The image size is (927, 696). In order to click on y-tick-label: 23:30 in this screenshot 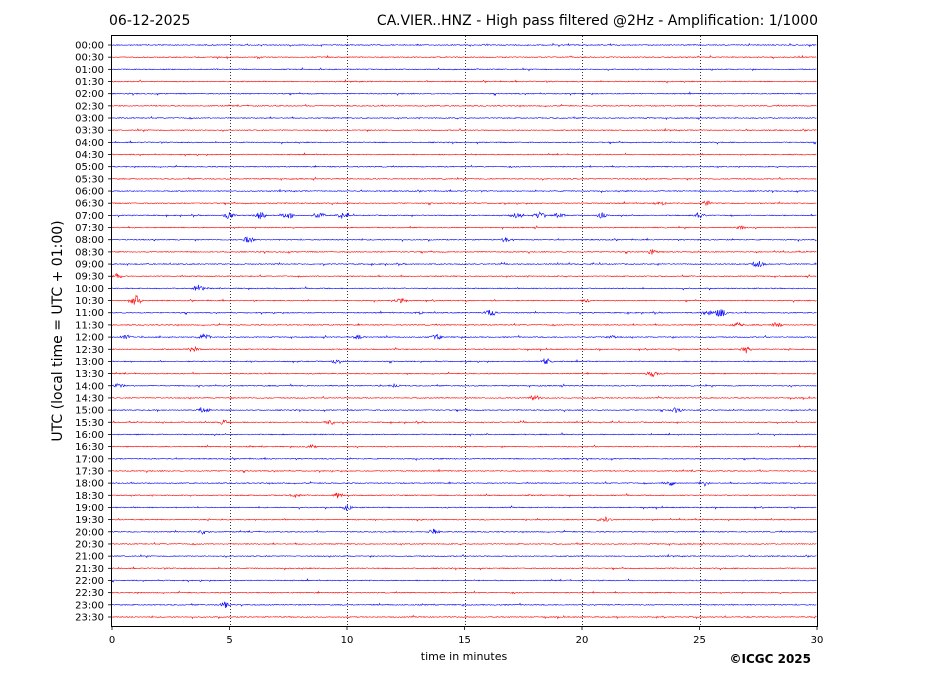, I will do `click(89, 617)`.